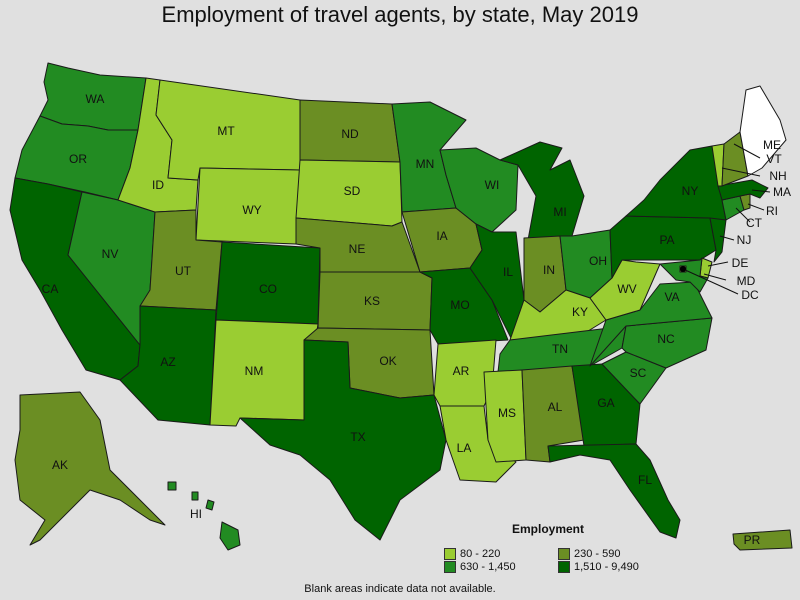 This screenshot has height=600, width=800. I want to click on state-label-va: VA, so click(671, 297).